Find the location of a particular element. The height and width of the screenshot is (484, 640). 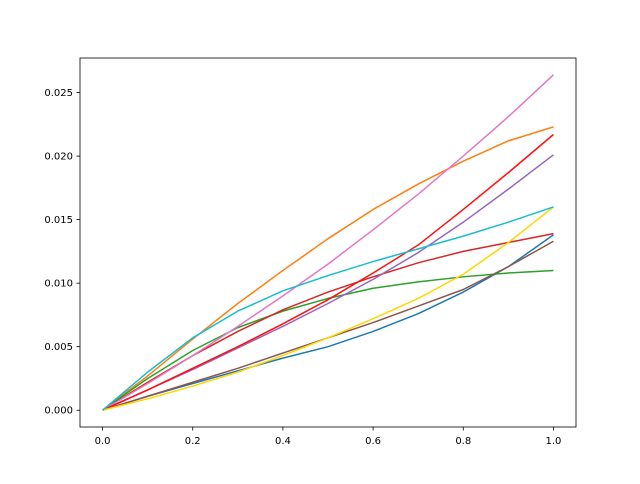

x-tick-label: 1.0 is located at coordinates (554, 441).